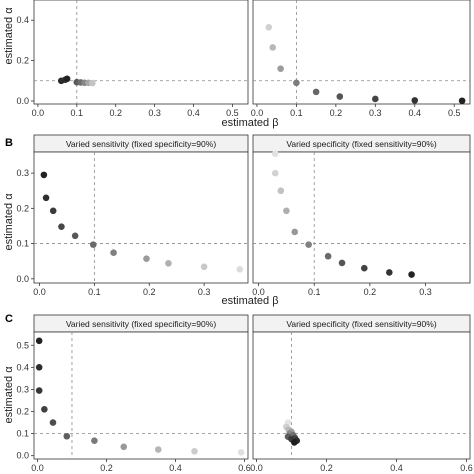 The width and height of the screenshot is (474, 474). Describe the element at coordinates (9, 36) in the screenshot. I see `row-a-y-axis-title: estimated α` at that location.